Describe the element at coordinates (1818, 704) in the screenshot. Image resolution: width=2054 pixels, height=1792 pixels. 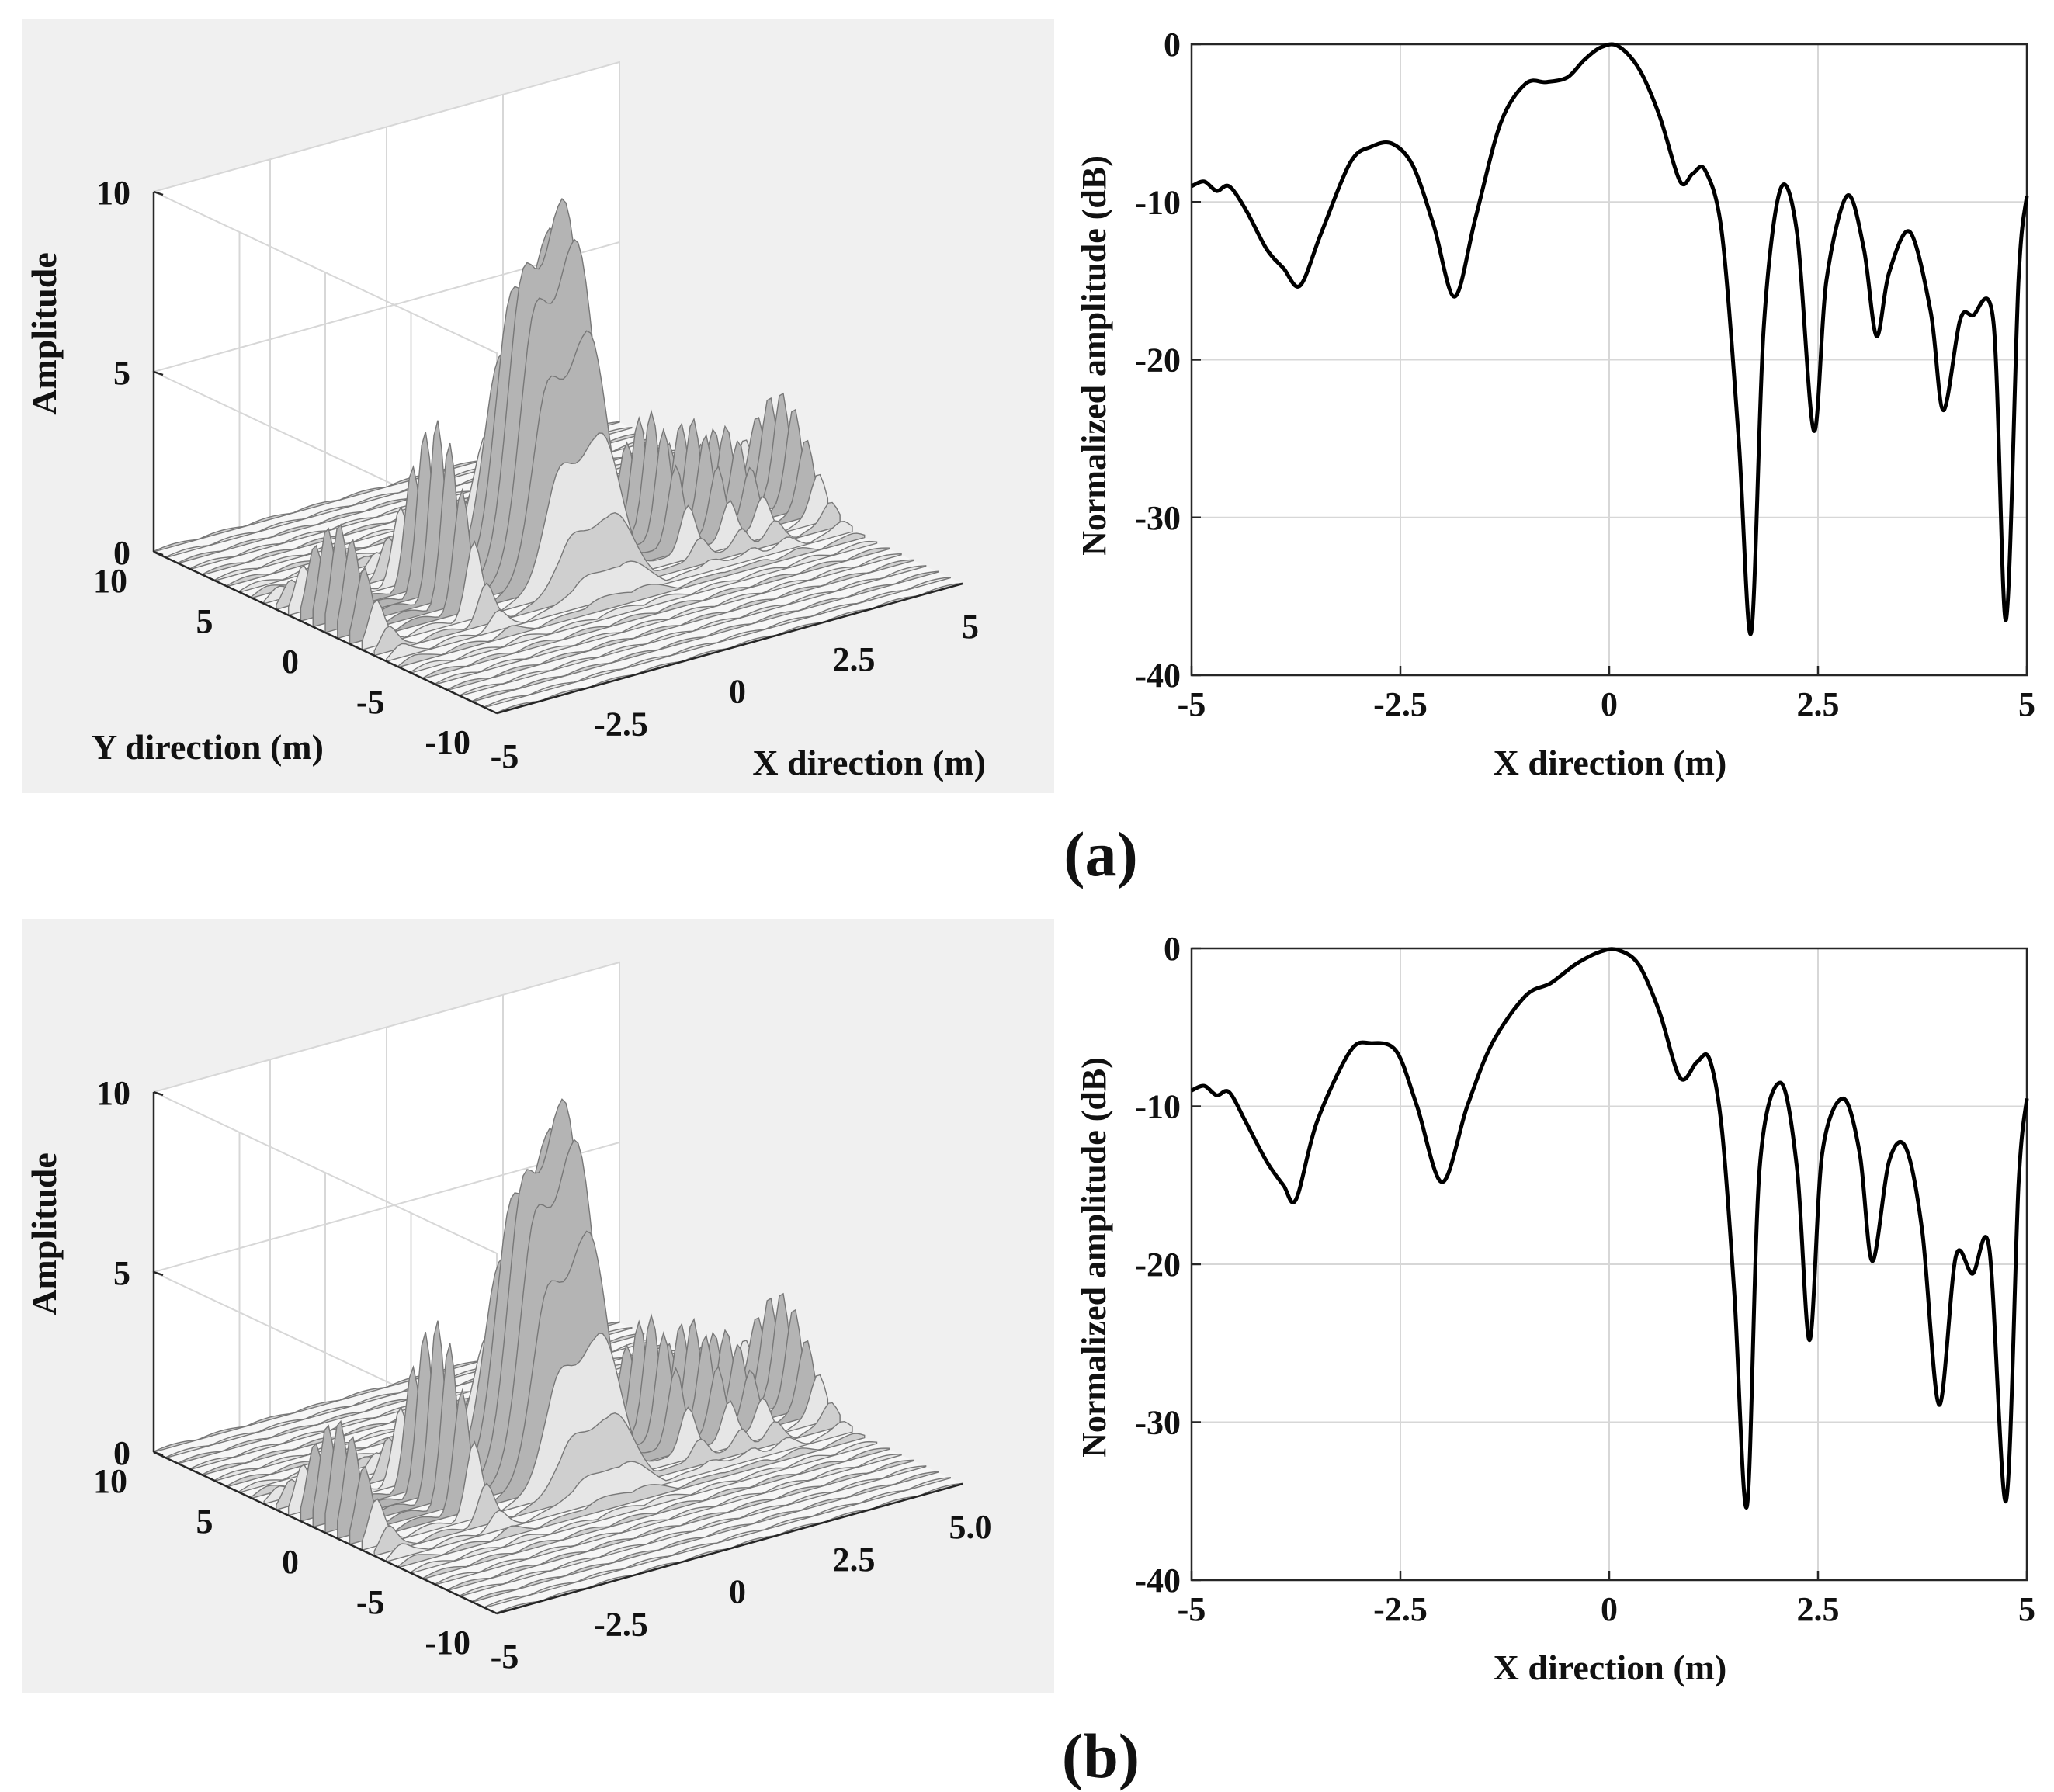
I see `panel-a-line-x-tick-label-3: 2.5` at that location.